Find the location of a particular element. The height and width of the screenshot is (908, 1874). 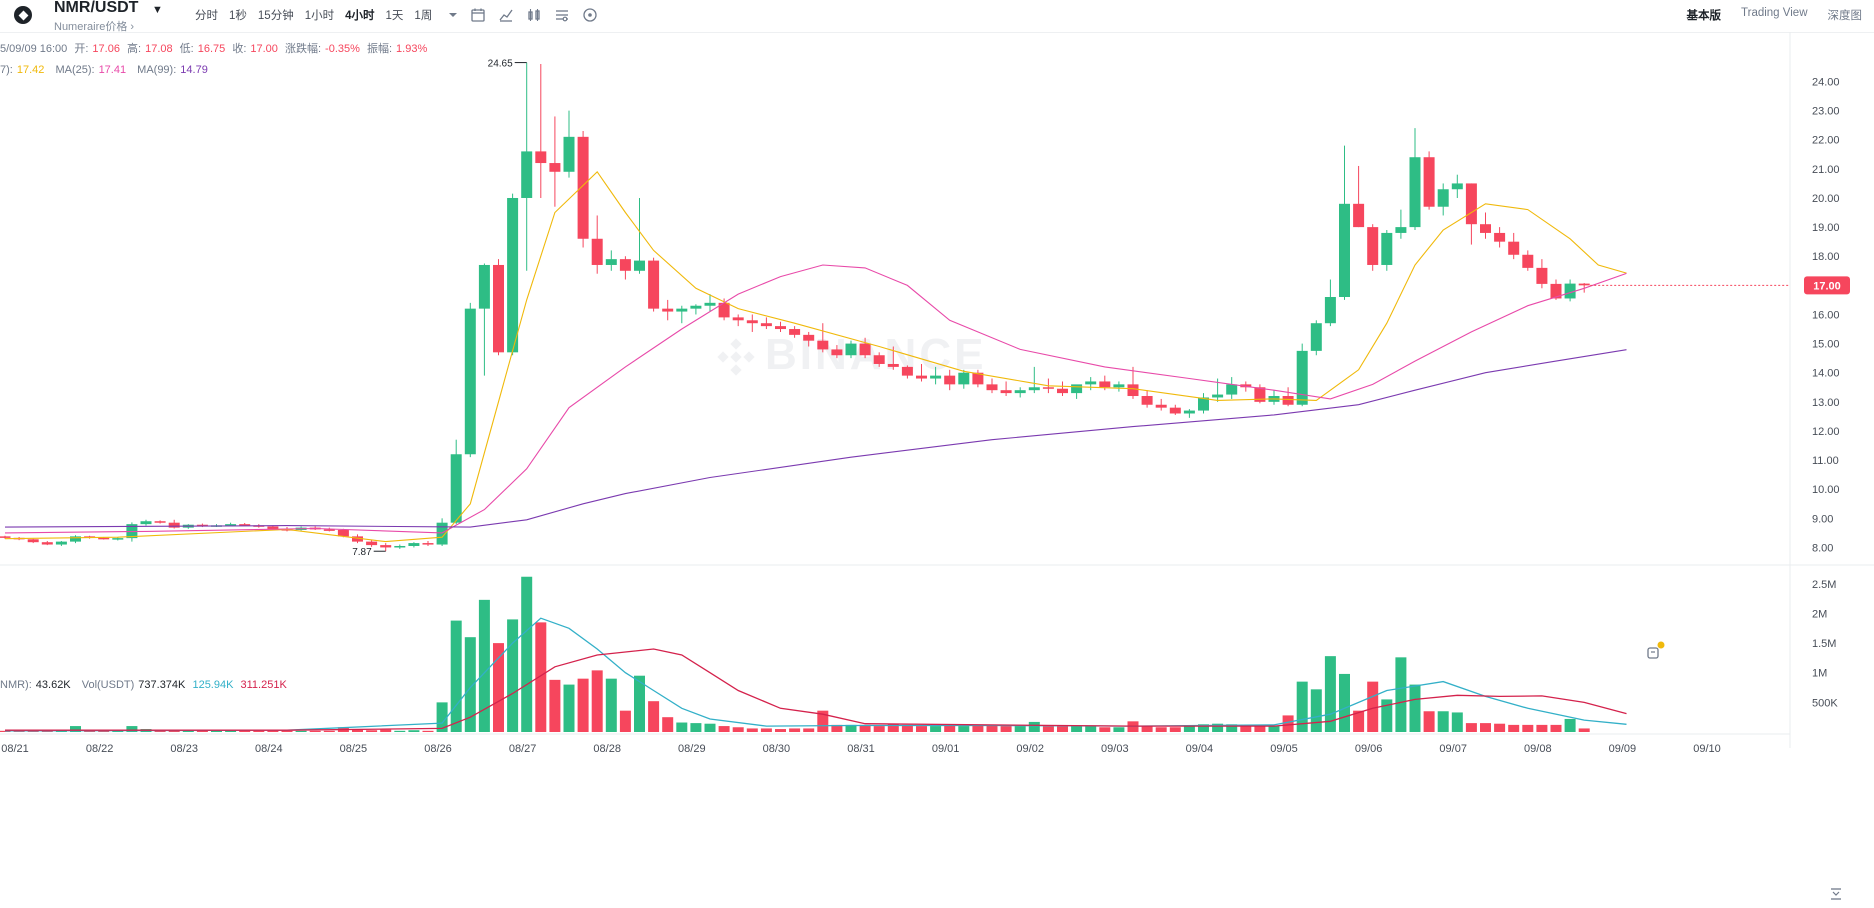

time-tick-label: 09/08 is located at coordinates (1538, 749).